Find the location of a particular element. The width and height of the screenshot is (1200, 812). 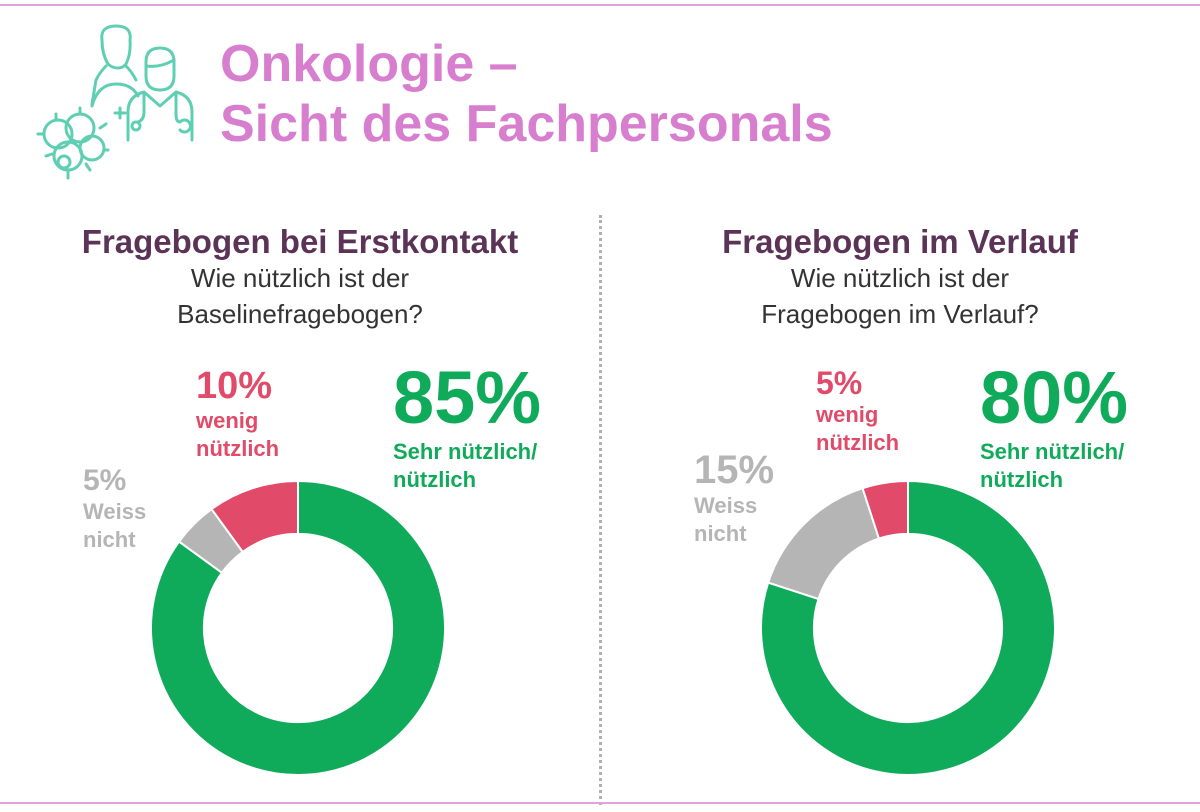

label-sehr-nuetzlich: 85% Sehr nützlich/ nützlich is located at coordinates (467, 425).